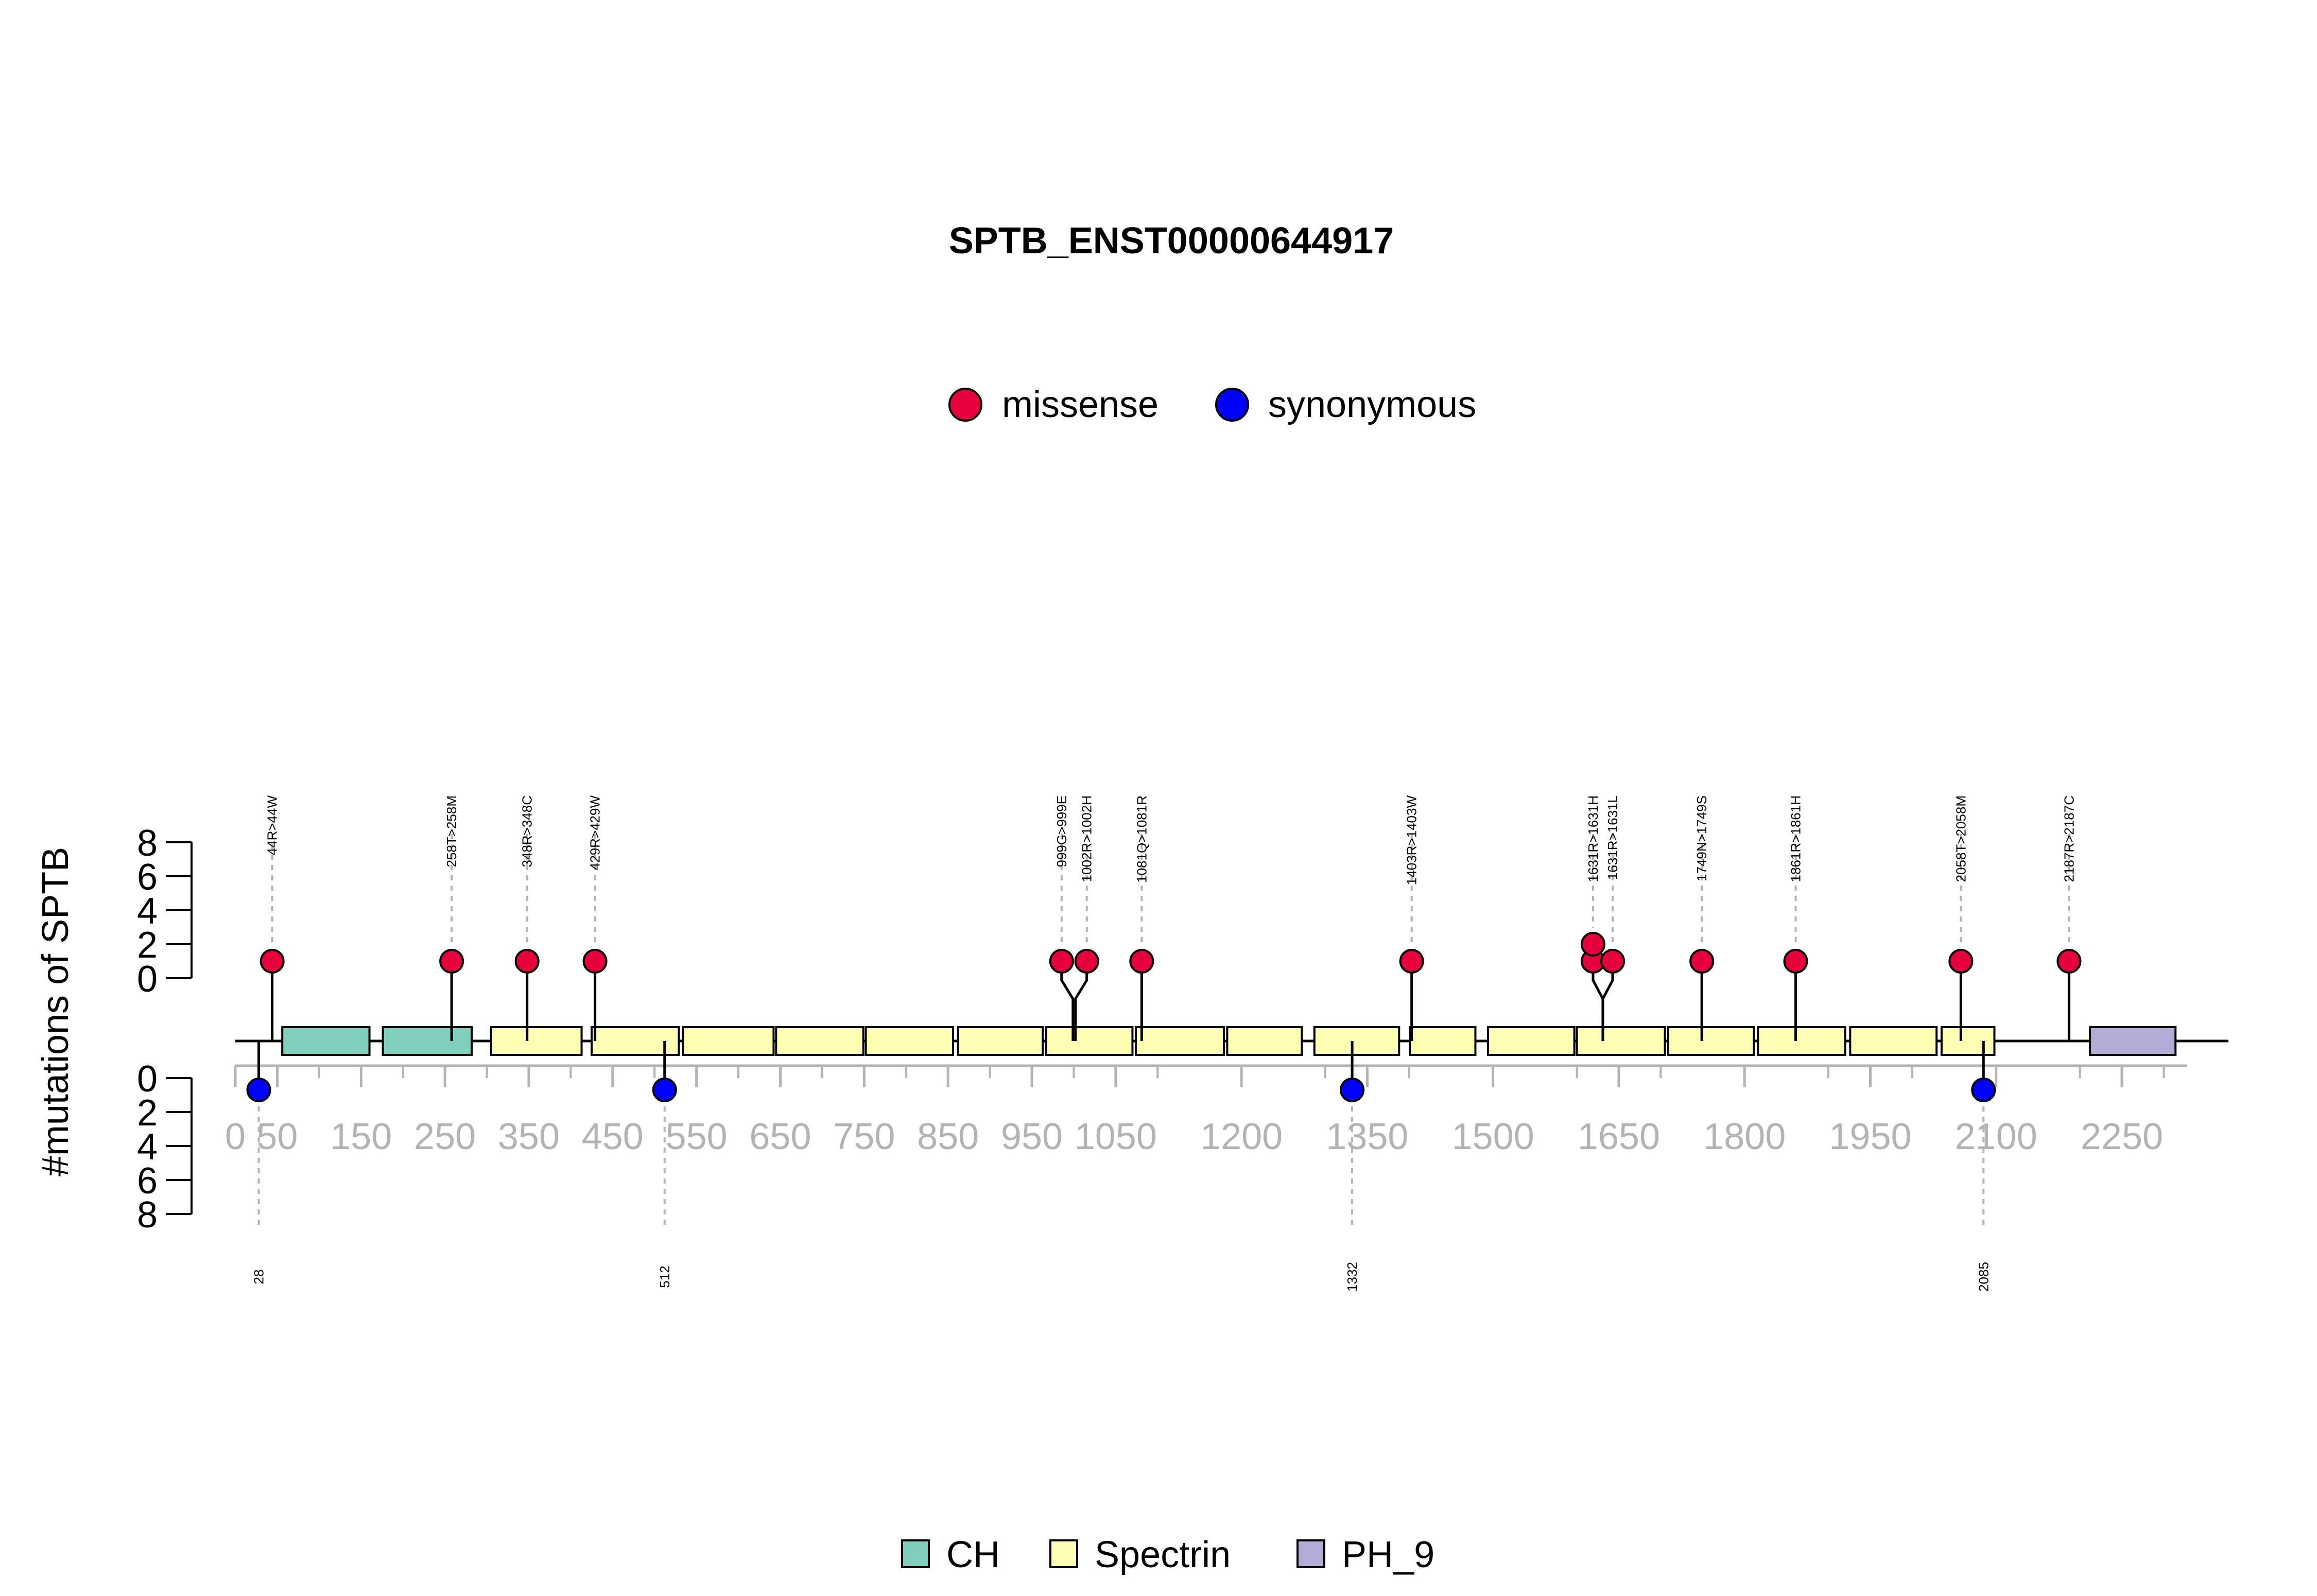 Image resolution: width=2317 pixels, height=1596 pixels. I want to click on x-tick-label: 950, so click(1032, 1136).